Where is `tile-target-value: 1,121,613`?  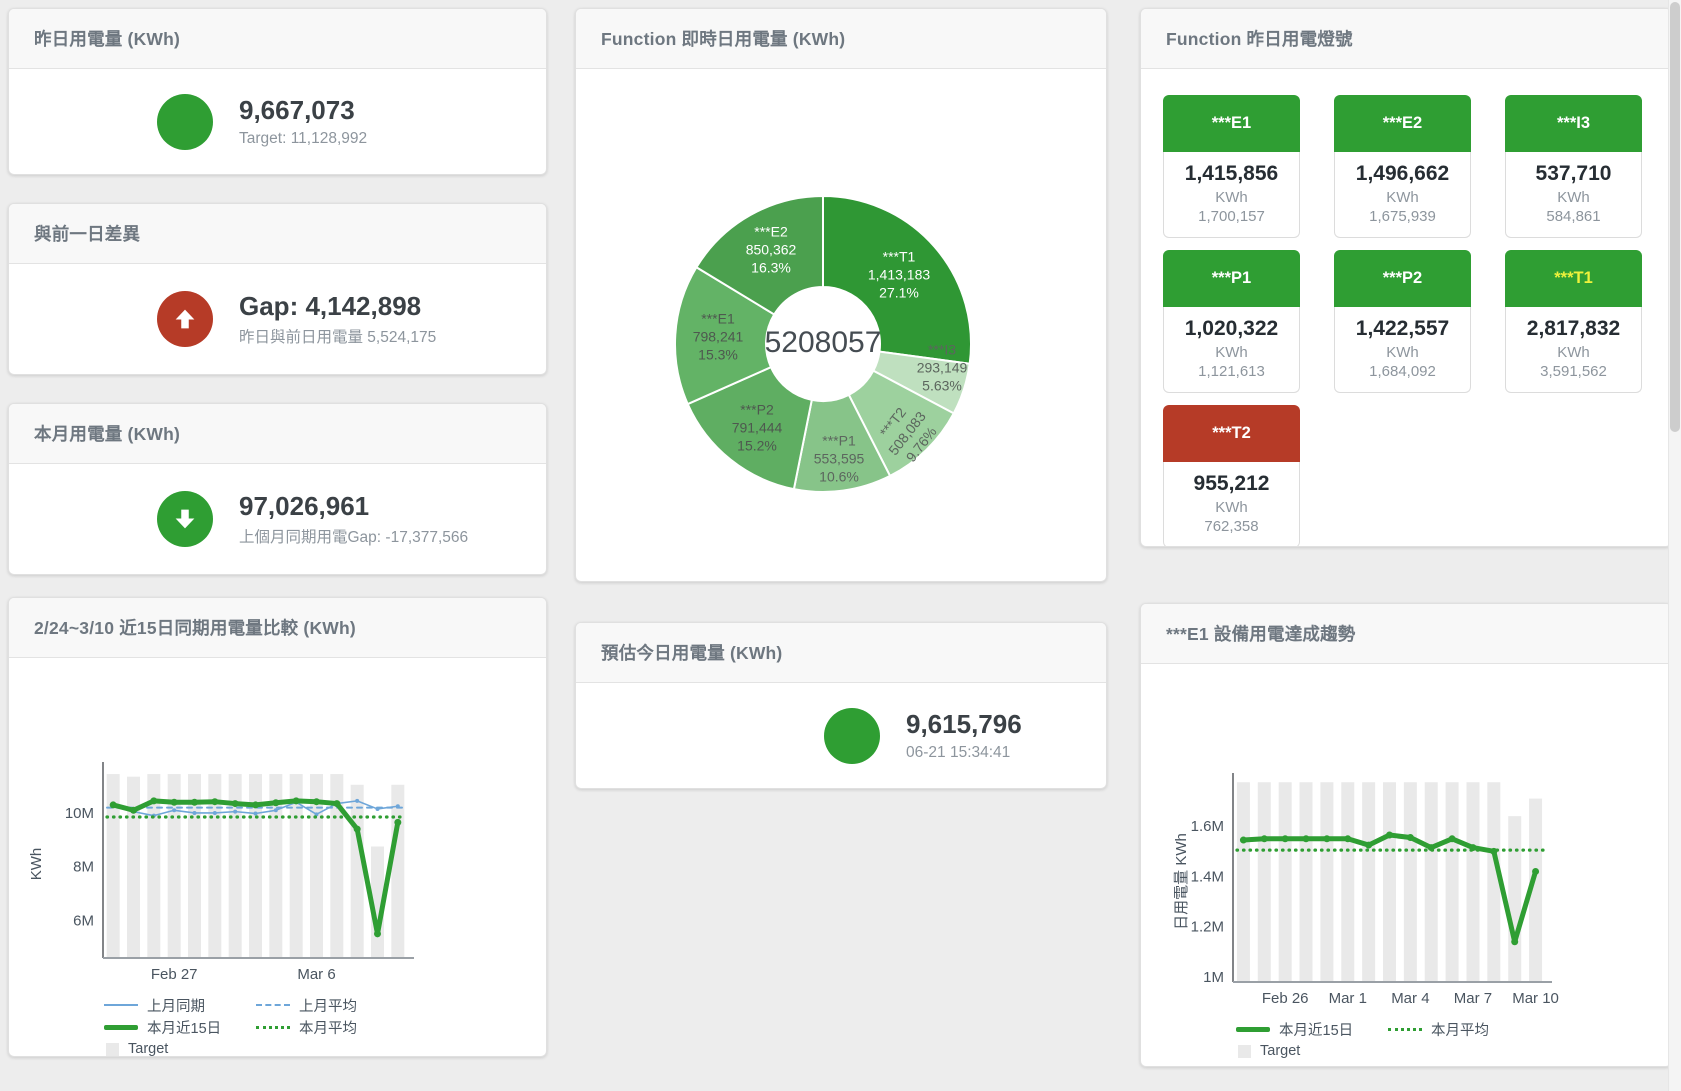
tile-target-value: 1,121,613 is located at coordinates (1231, 371).